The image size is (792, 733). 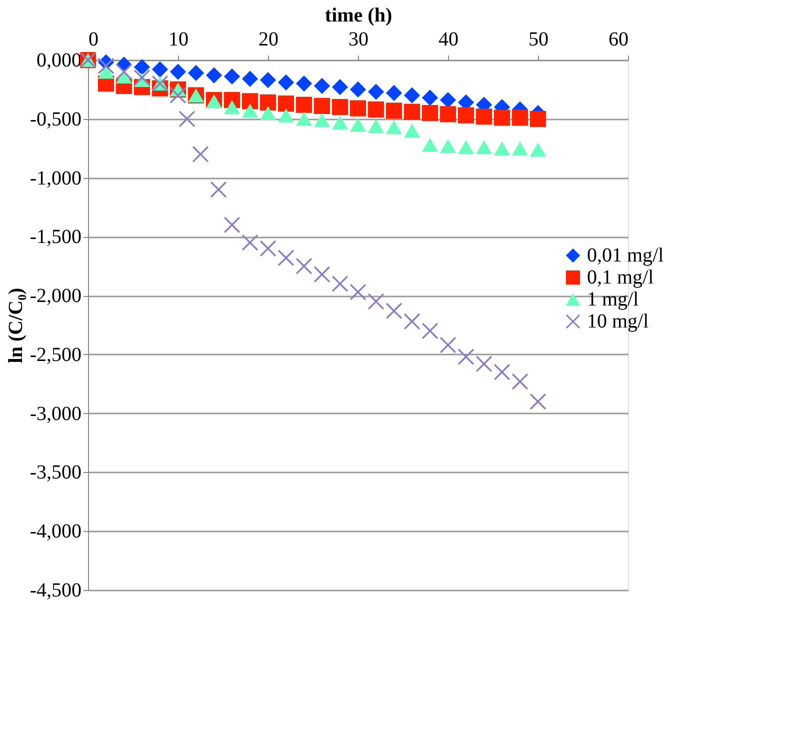 What do you see at coordinates (618, 321) in the screenshot?
I see `legend-label: 10 mg/l` at bounding box center [618, 321].